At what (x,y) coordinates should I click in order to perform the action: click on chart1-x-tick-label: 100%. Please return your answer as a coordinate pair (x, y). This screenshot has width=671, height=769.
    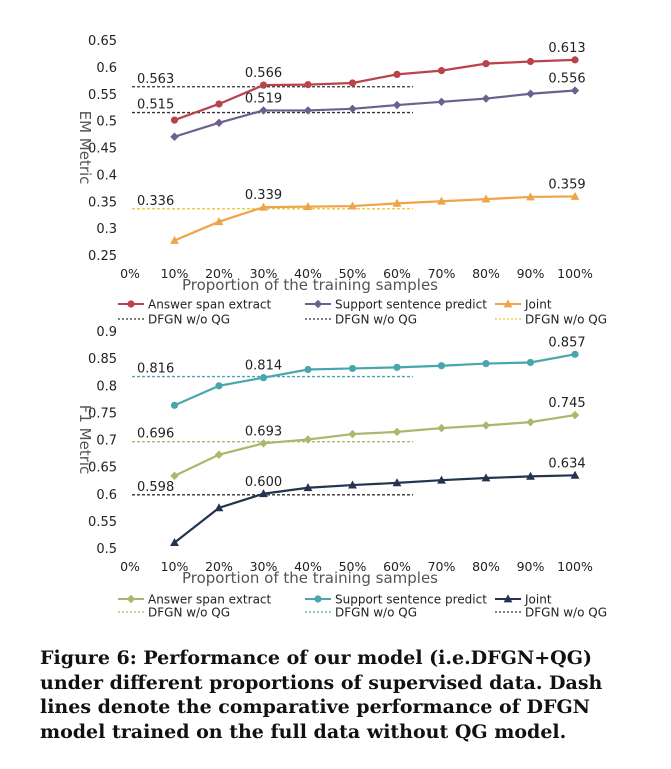
    Looking at the image, I should click on (575, 273).